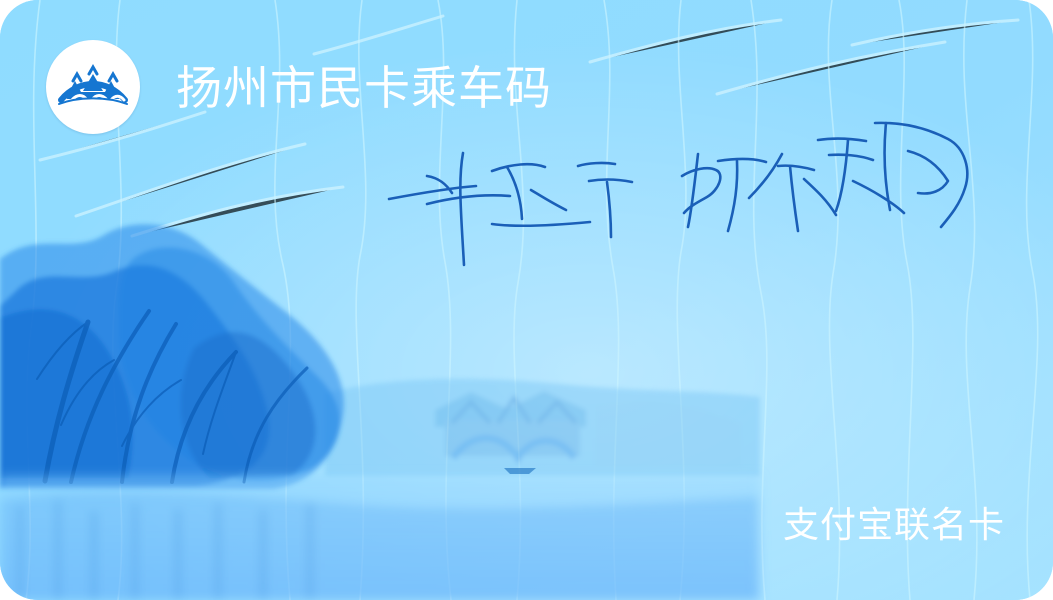 The height and width of the screenshot is (600, 1053). What do you see at coordinates (542, 427) in the screenshot?
I see `distant-bridge` at bounding box center [542, 427].